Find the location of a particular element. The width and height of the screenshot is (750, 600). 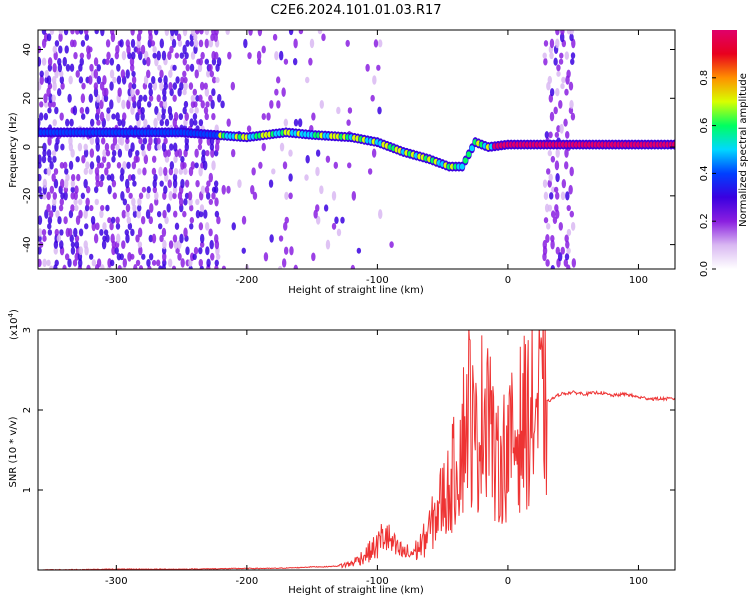

spectrogram-ytick-label: 0 is located at coordinates (27, 147).